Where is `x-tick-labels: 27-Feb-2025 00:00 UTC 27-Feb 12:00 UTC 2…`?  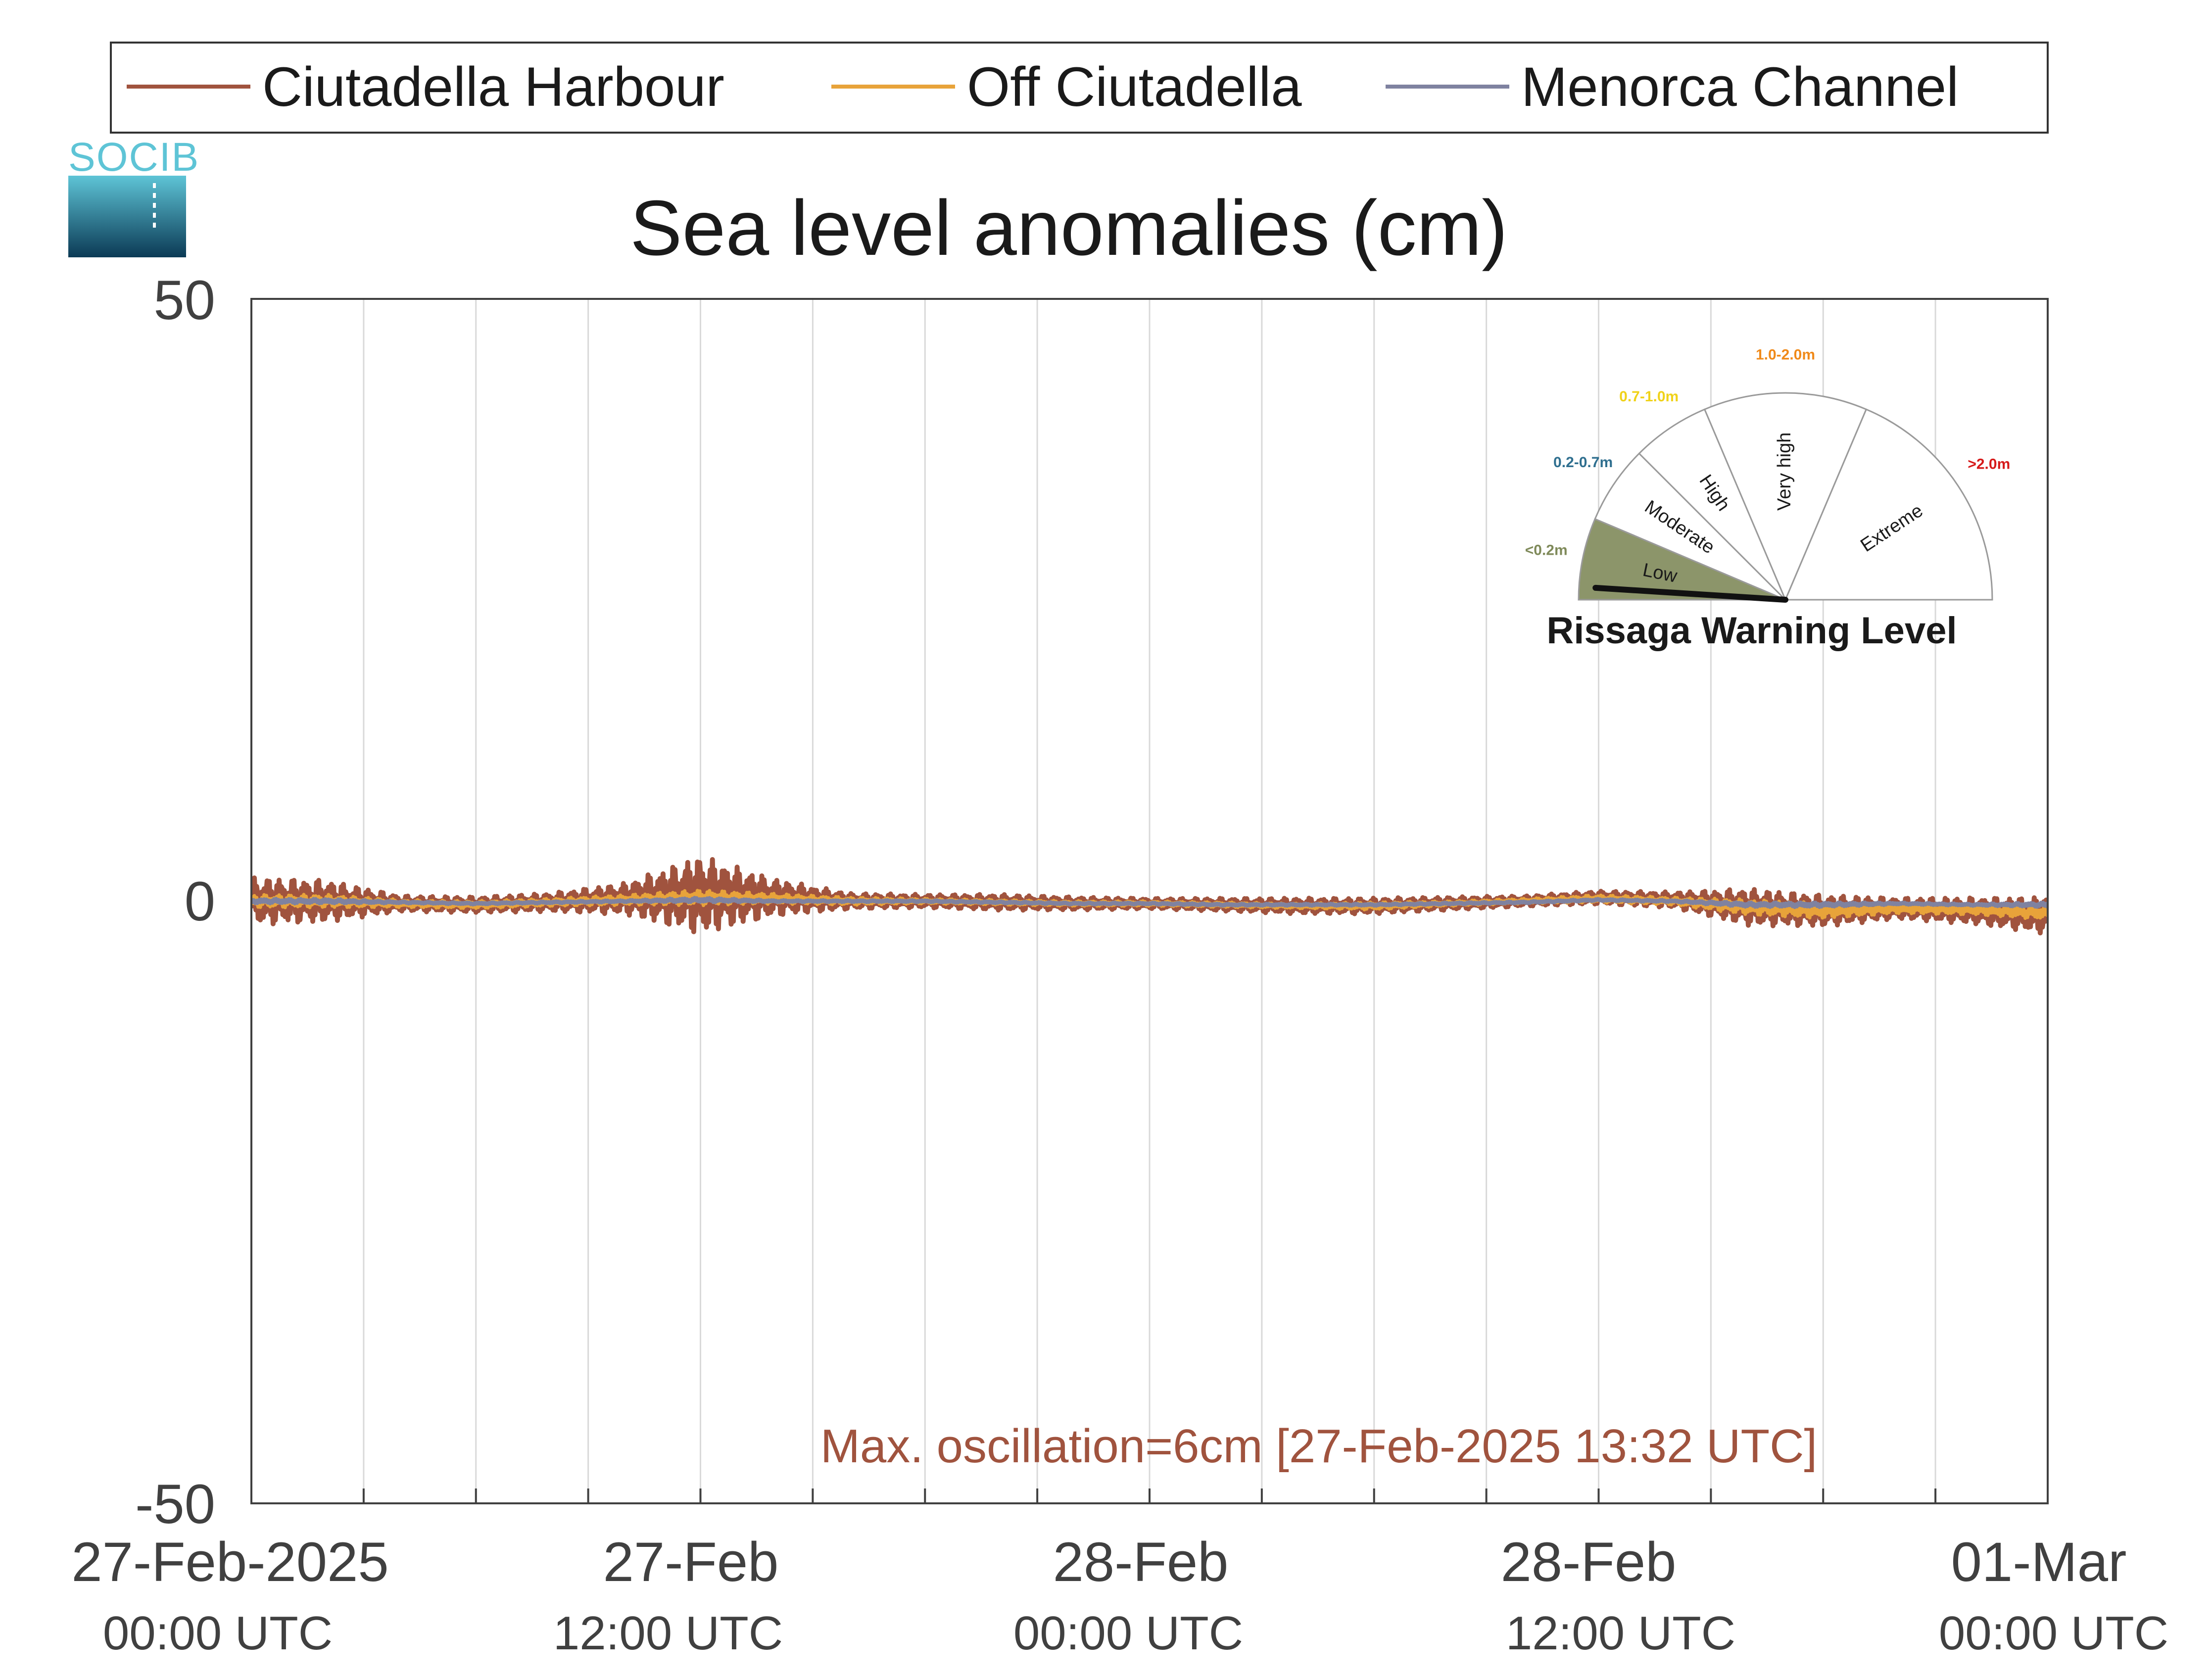 x-tick-labels: 27-Feb-2025 00:00 UTC 27-Feb 12:00 UTC 2… is located at coordinates (1119, 1596).